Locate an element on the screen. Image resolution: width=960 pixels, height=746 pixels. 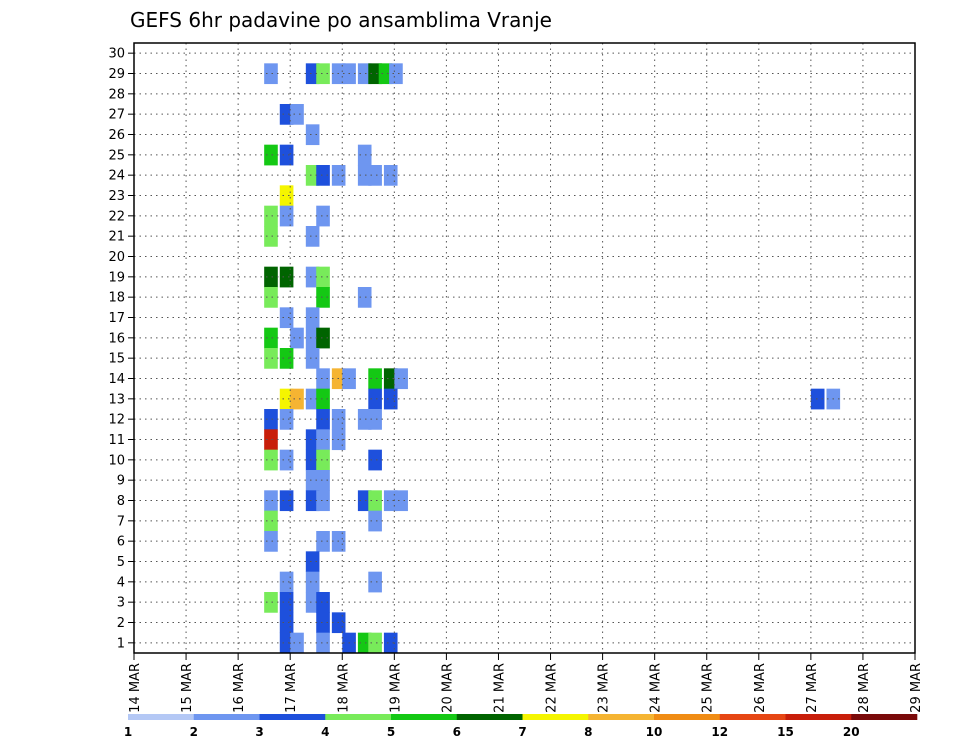
legend-label: 4 is located at coordinates (325, 732).